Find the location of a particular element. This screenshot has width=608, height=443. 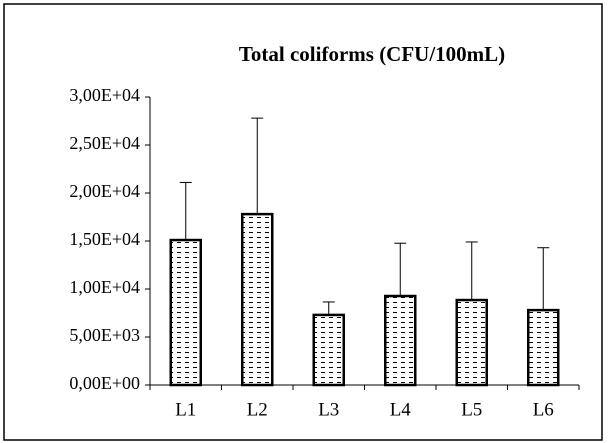

y-tick-label: 3,00E+04 is located at coordinates (104, 95).